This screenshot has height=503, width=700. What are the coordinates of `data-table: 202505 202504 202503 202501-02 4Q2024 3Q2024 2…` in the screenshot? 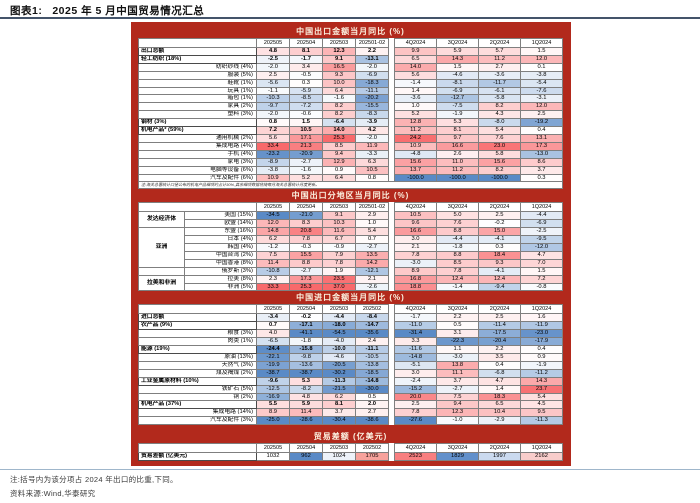 It's located at (350, 247).